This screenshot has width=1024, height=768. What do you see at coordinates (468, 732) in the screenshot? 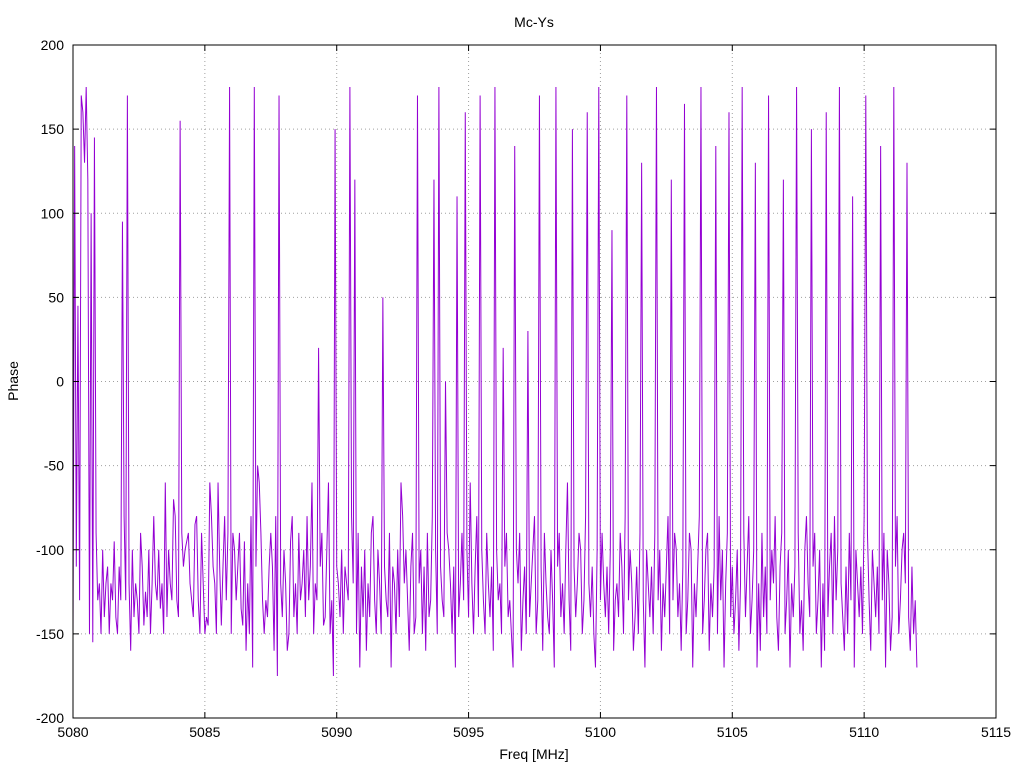
I see `x-tick-label: 5095` at bounding box center [468, 732].